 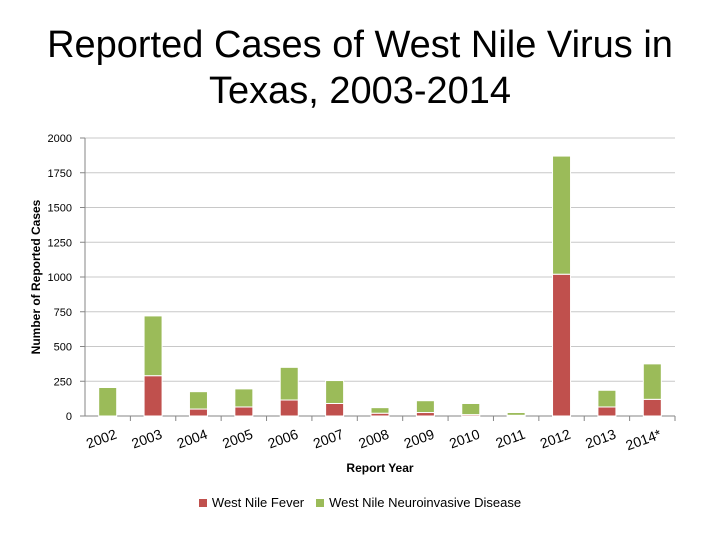 I want to click on x-tick-label: 2014*, so click(x=643, y=440).